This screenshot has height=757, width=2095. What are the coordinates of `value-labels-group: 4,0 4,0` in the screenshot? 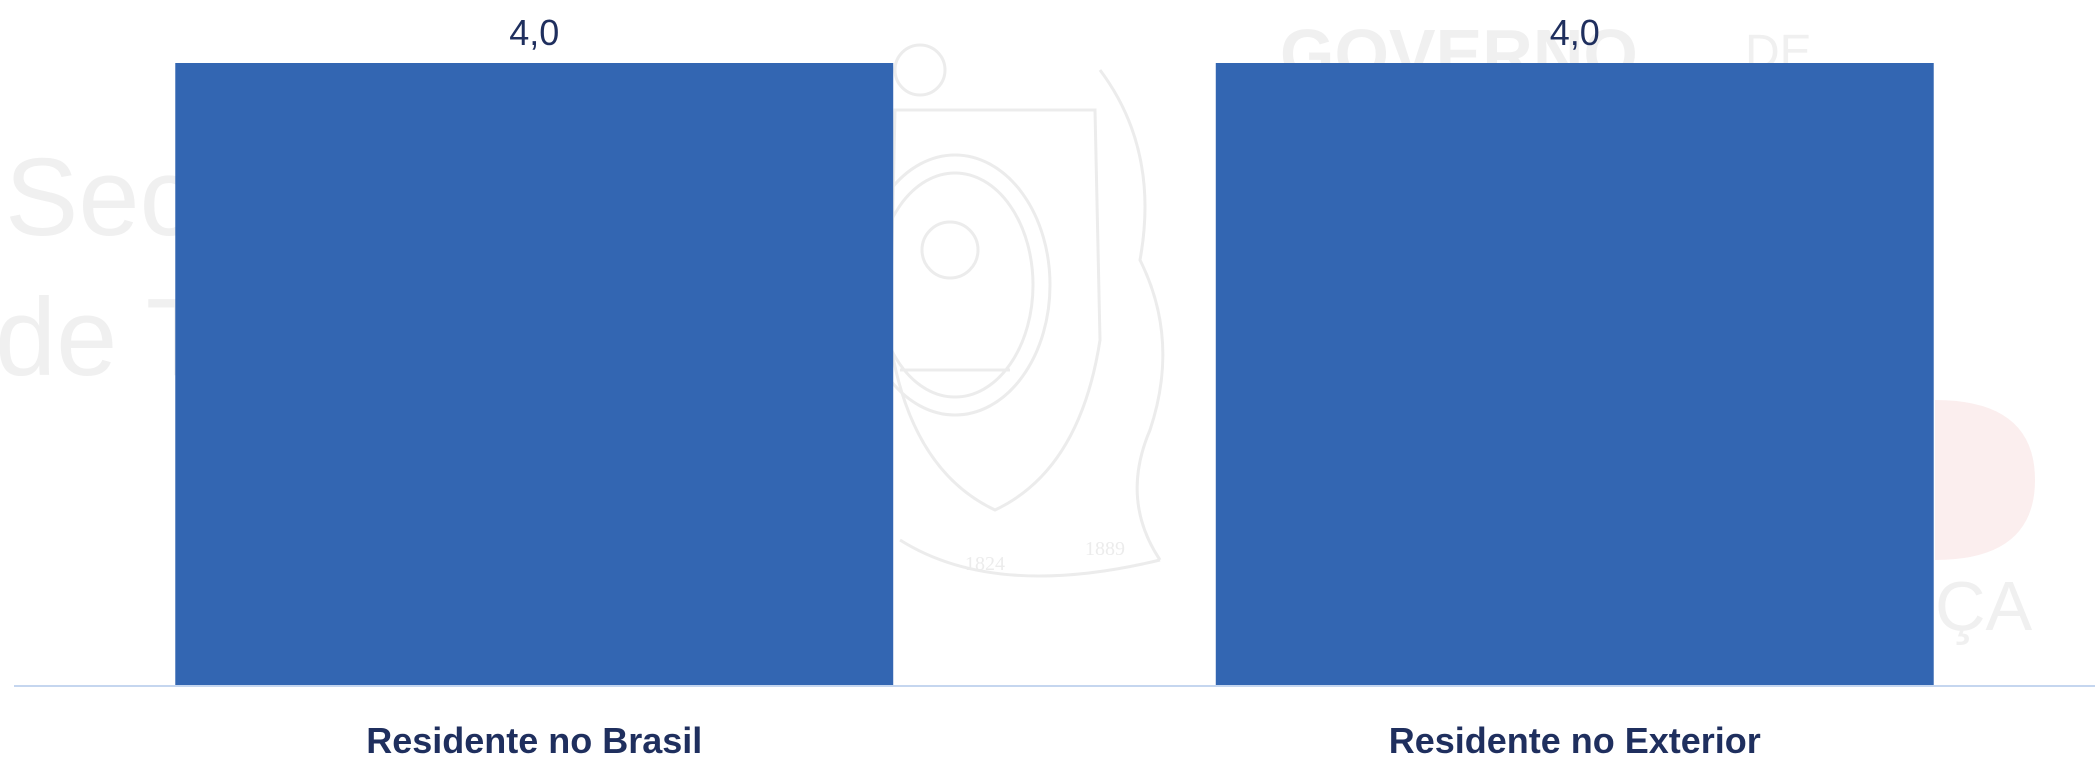 It's located at (1054, 32).